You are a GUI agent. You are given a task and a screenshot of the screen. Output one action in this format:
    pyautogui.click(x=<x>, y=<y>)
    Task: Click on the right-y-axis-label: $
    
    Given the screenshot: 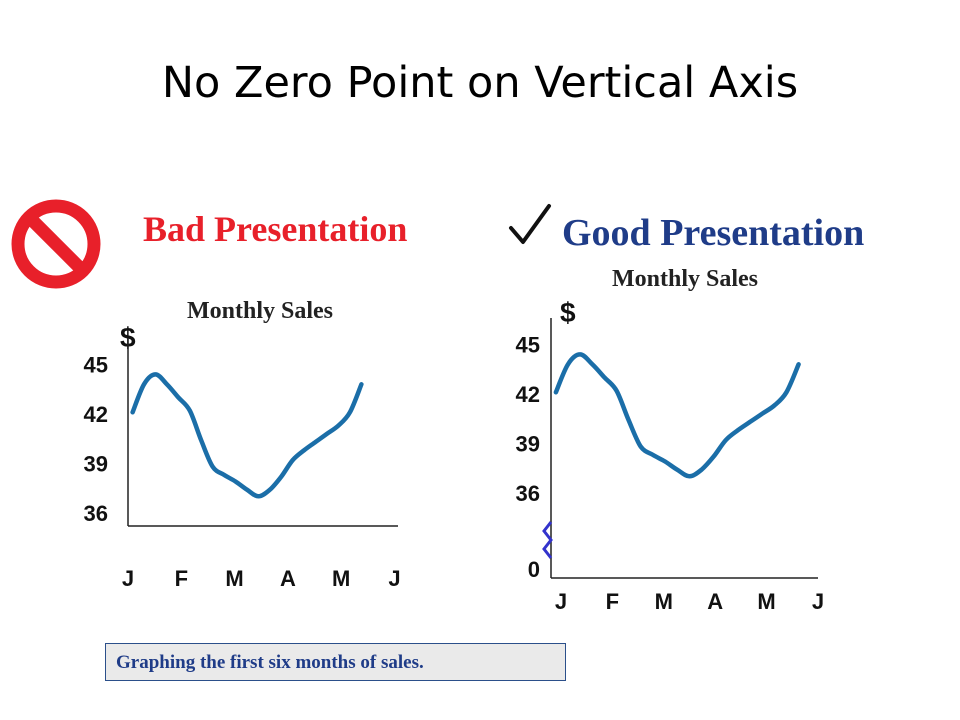 What is the action you would take?
    pyautogui.click(x=568, y=312)
    